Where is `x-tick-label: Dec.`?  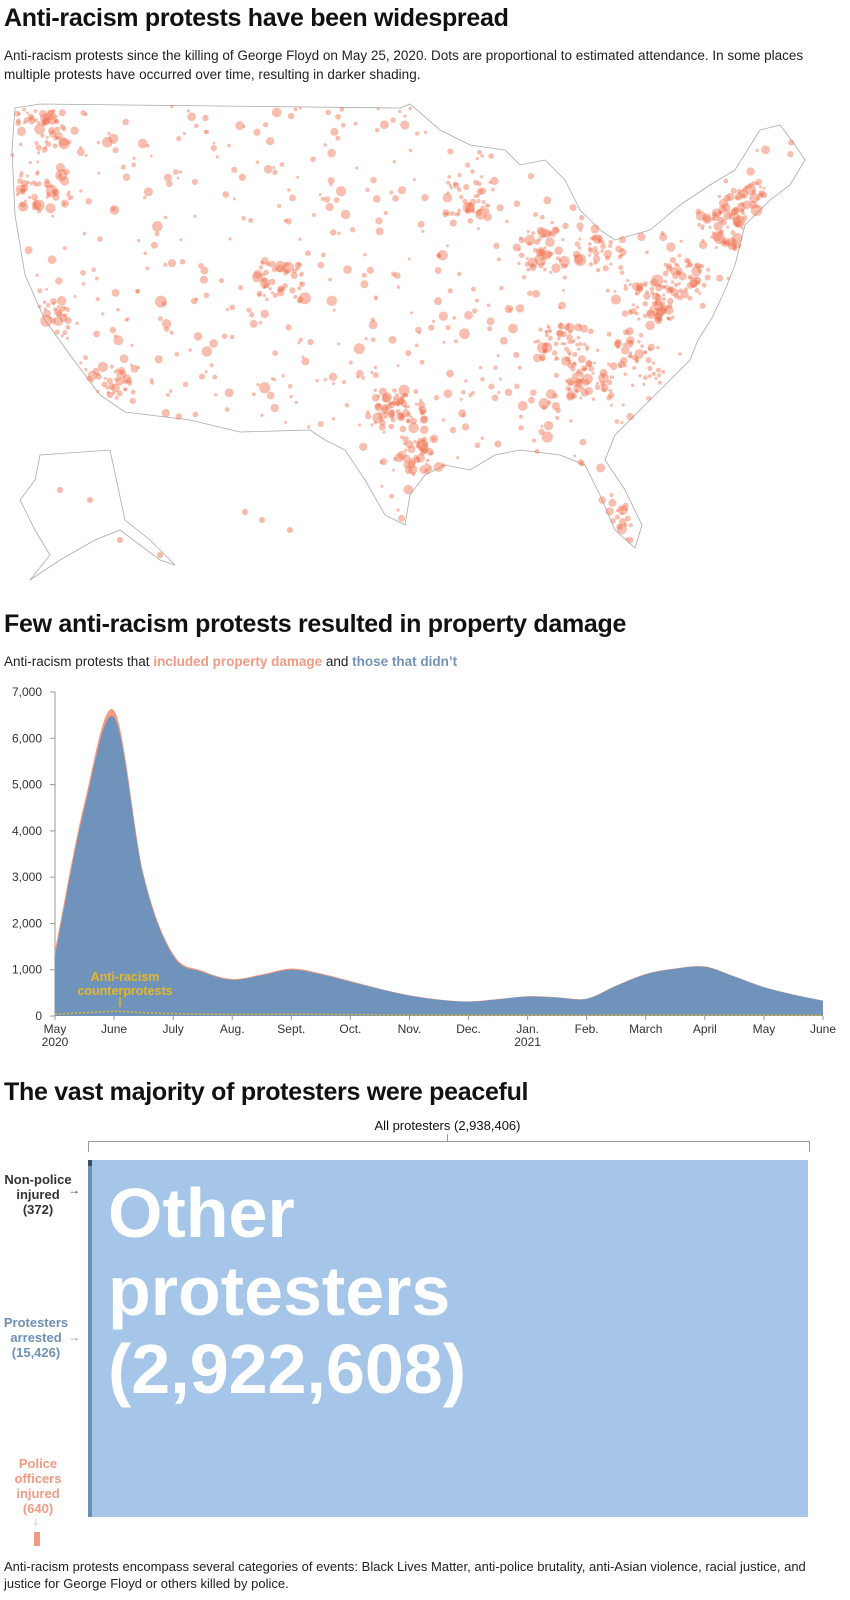 x-tick-label: Dec. is located at coordinates (468, 1029).